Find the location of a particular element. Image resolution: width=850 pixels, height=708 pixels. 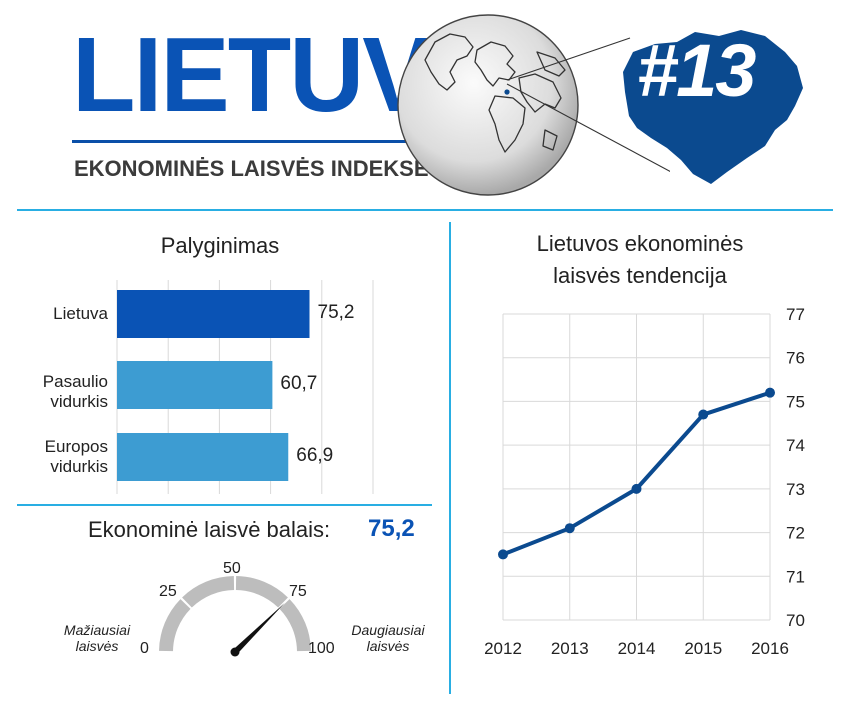

bar-chart is located at coordinates (245, 387).